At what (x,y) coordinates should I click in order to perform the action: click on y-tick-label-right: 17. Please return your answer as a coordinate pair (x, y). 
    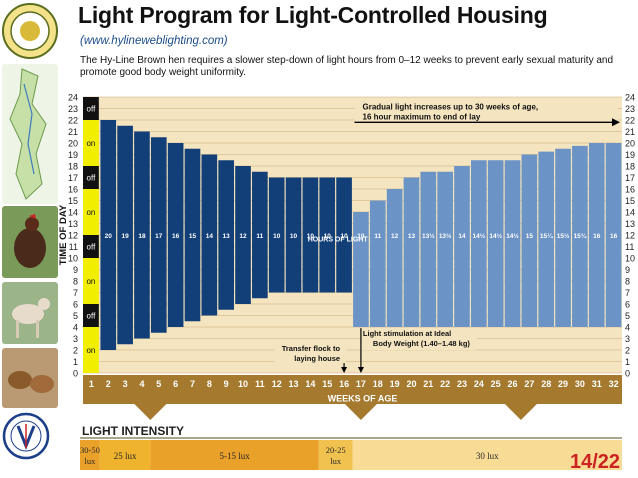
    Looking at the image, I should click on (630, 178).